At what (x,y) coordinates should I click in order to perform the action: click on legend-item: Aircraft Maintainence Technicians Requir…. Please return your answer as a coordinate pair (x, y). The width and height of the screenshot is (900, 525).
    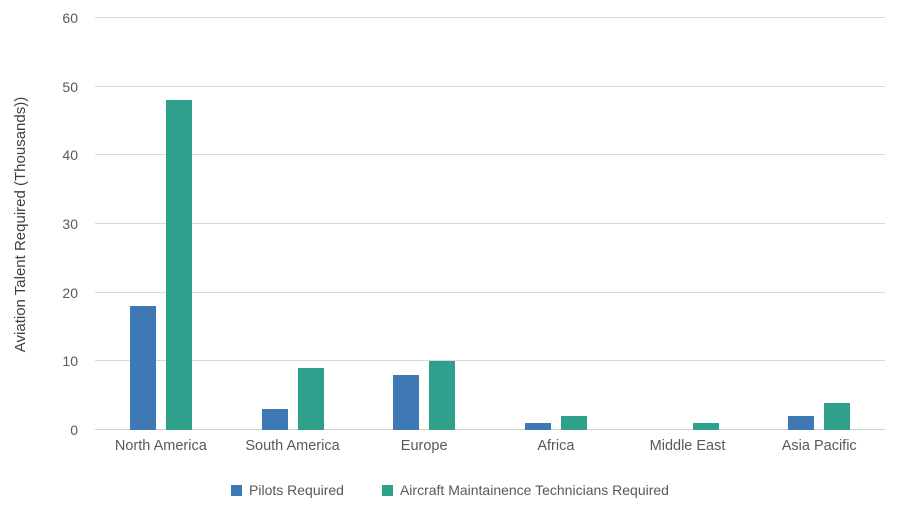
    Looking at the image, I should click on (525, 490).